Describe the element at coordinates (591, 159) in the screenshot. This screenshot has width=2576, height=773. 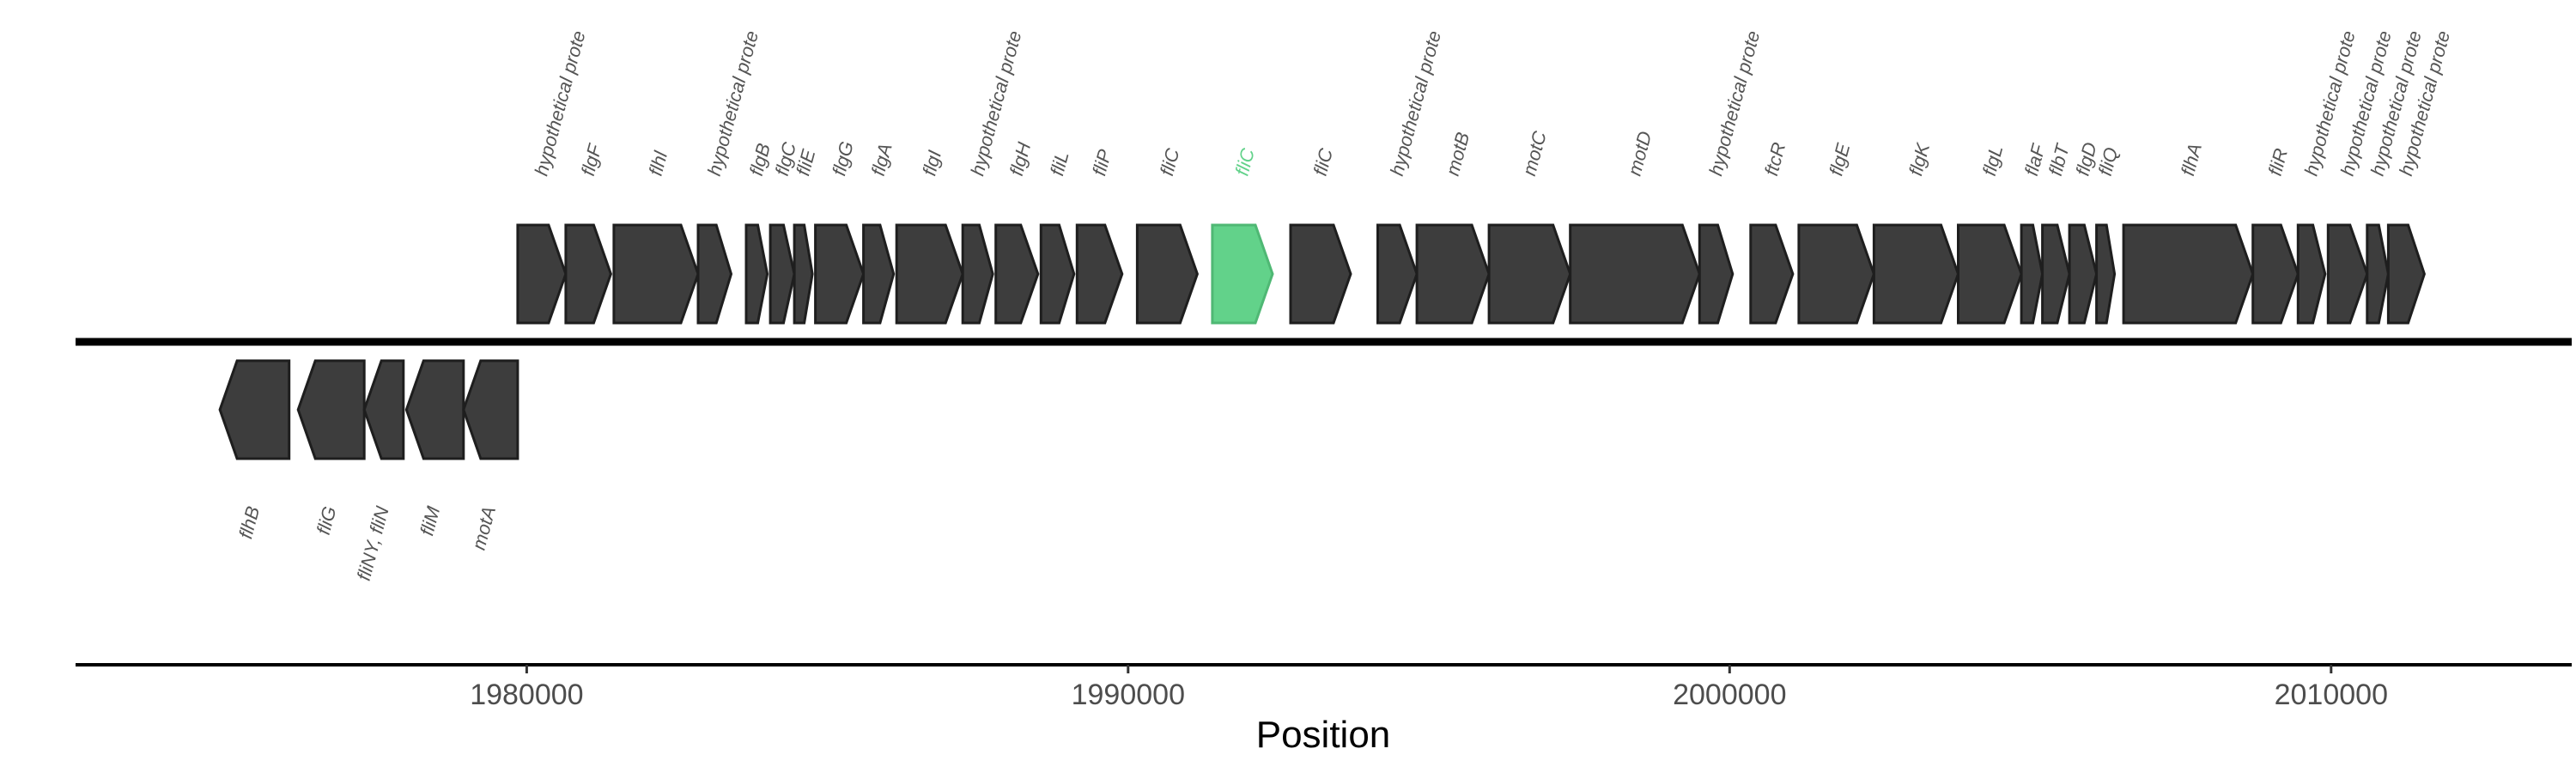
I see `gene-label-7: flgF` at that location.